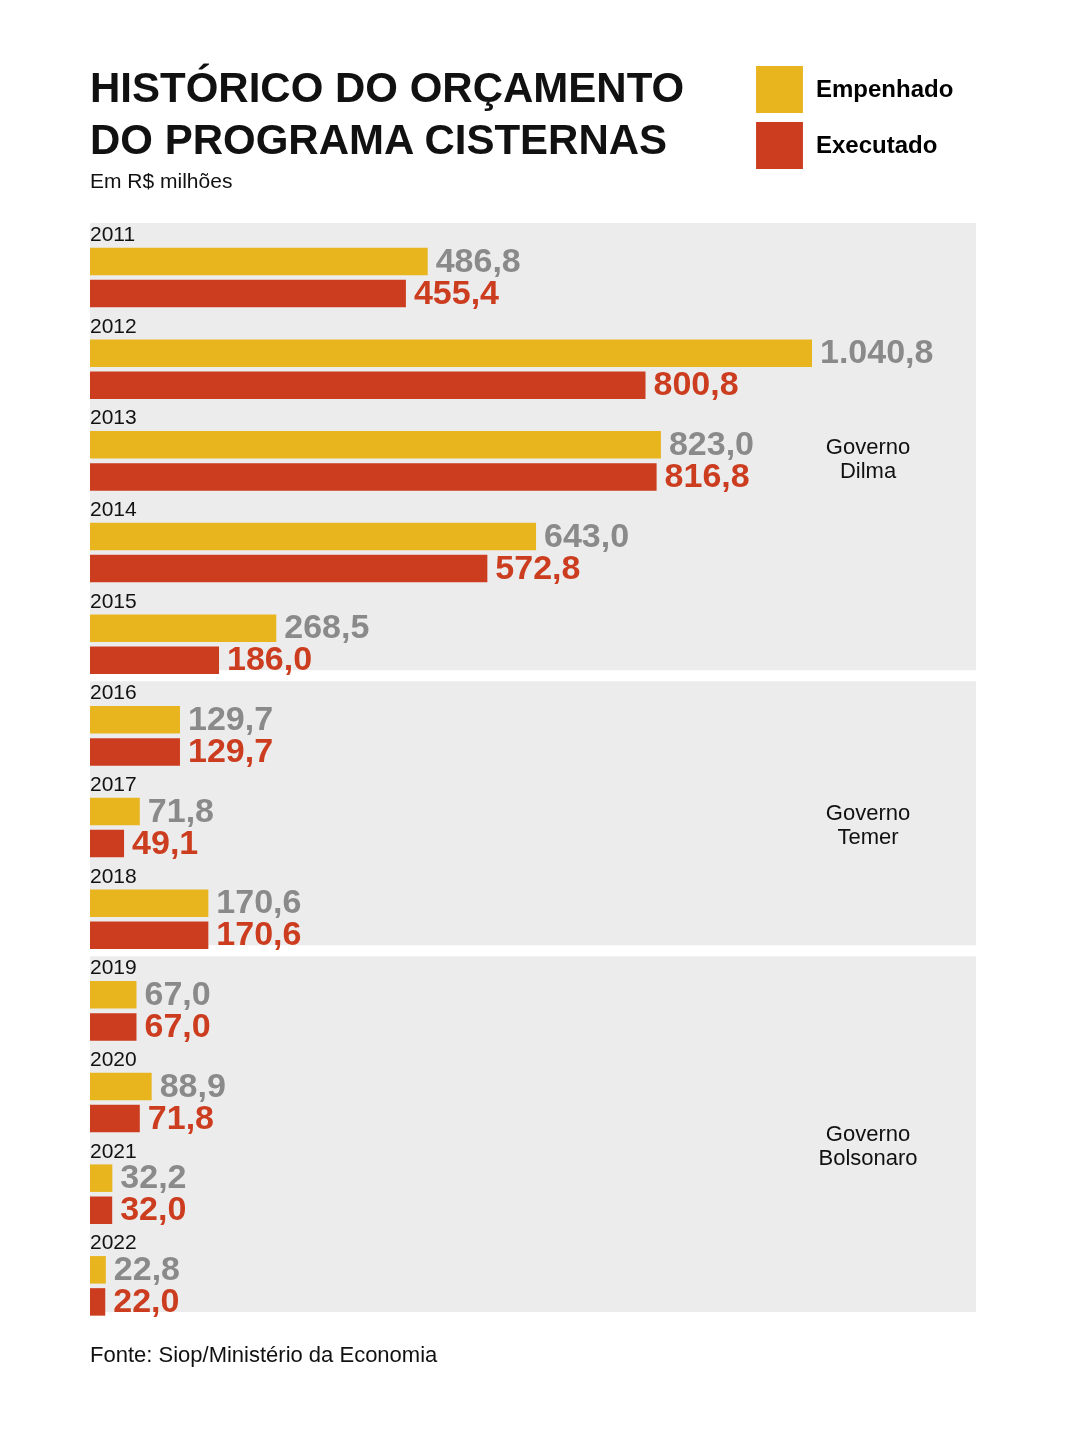  I want to click on band-label: Governo Temer, so click(868, 825).